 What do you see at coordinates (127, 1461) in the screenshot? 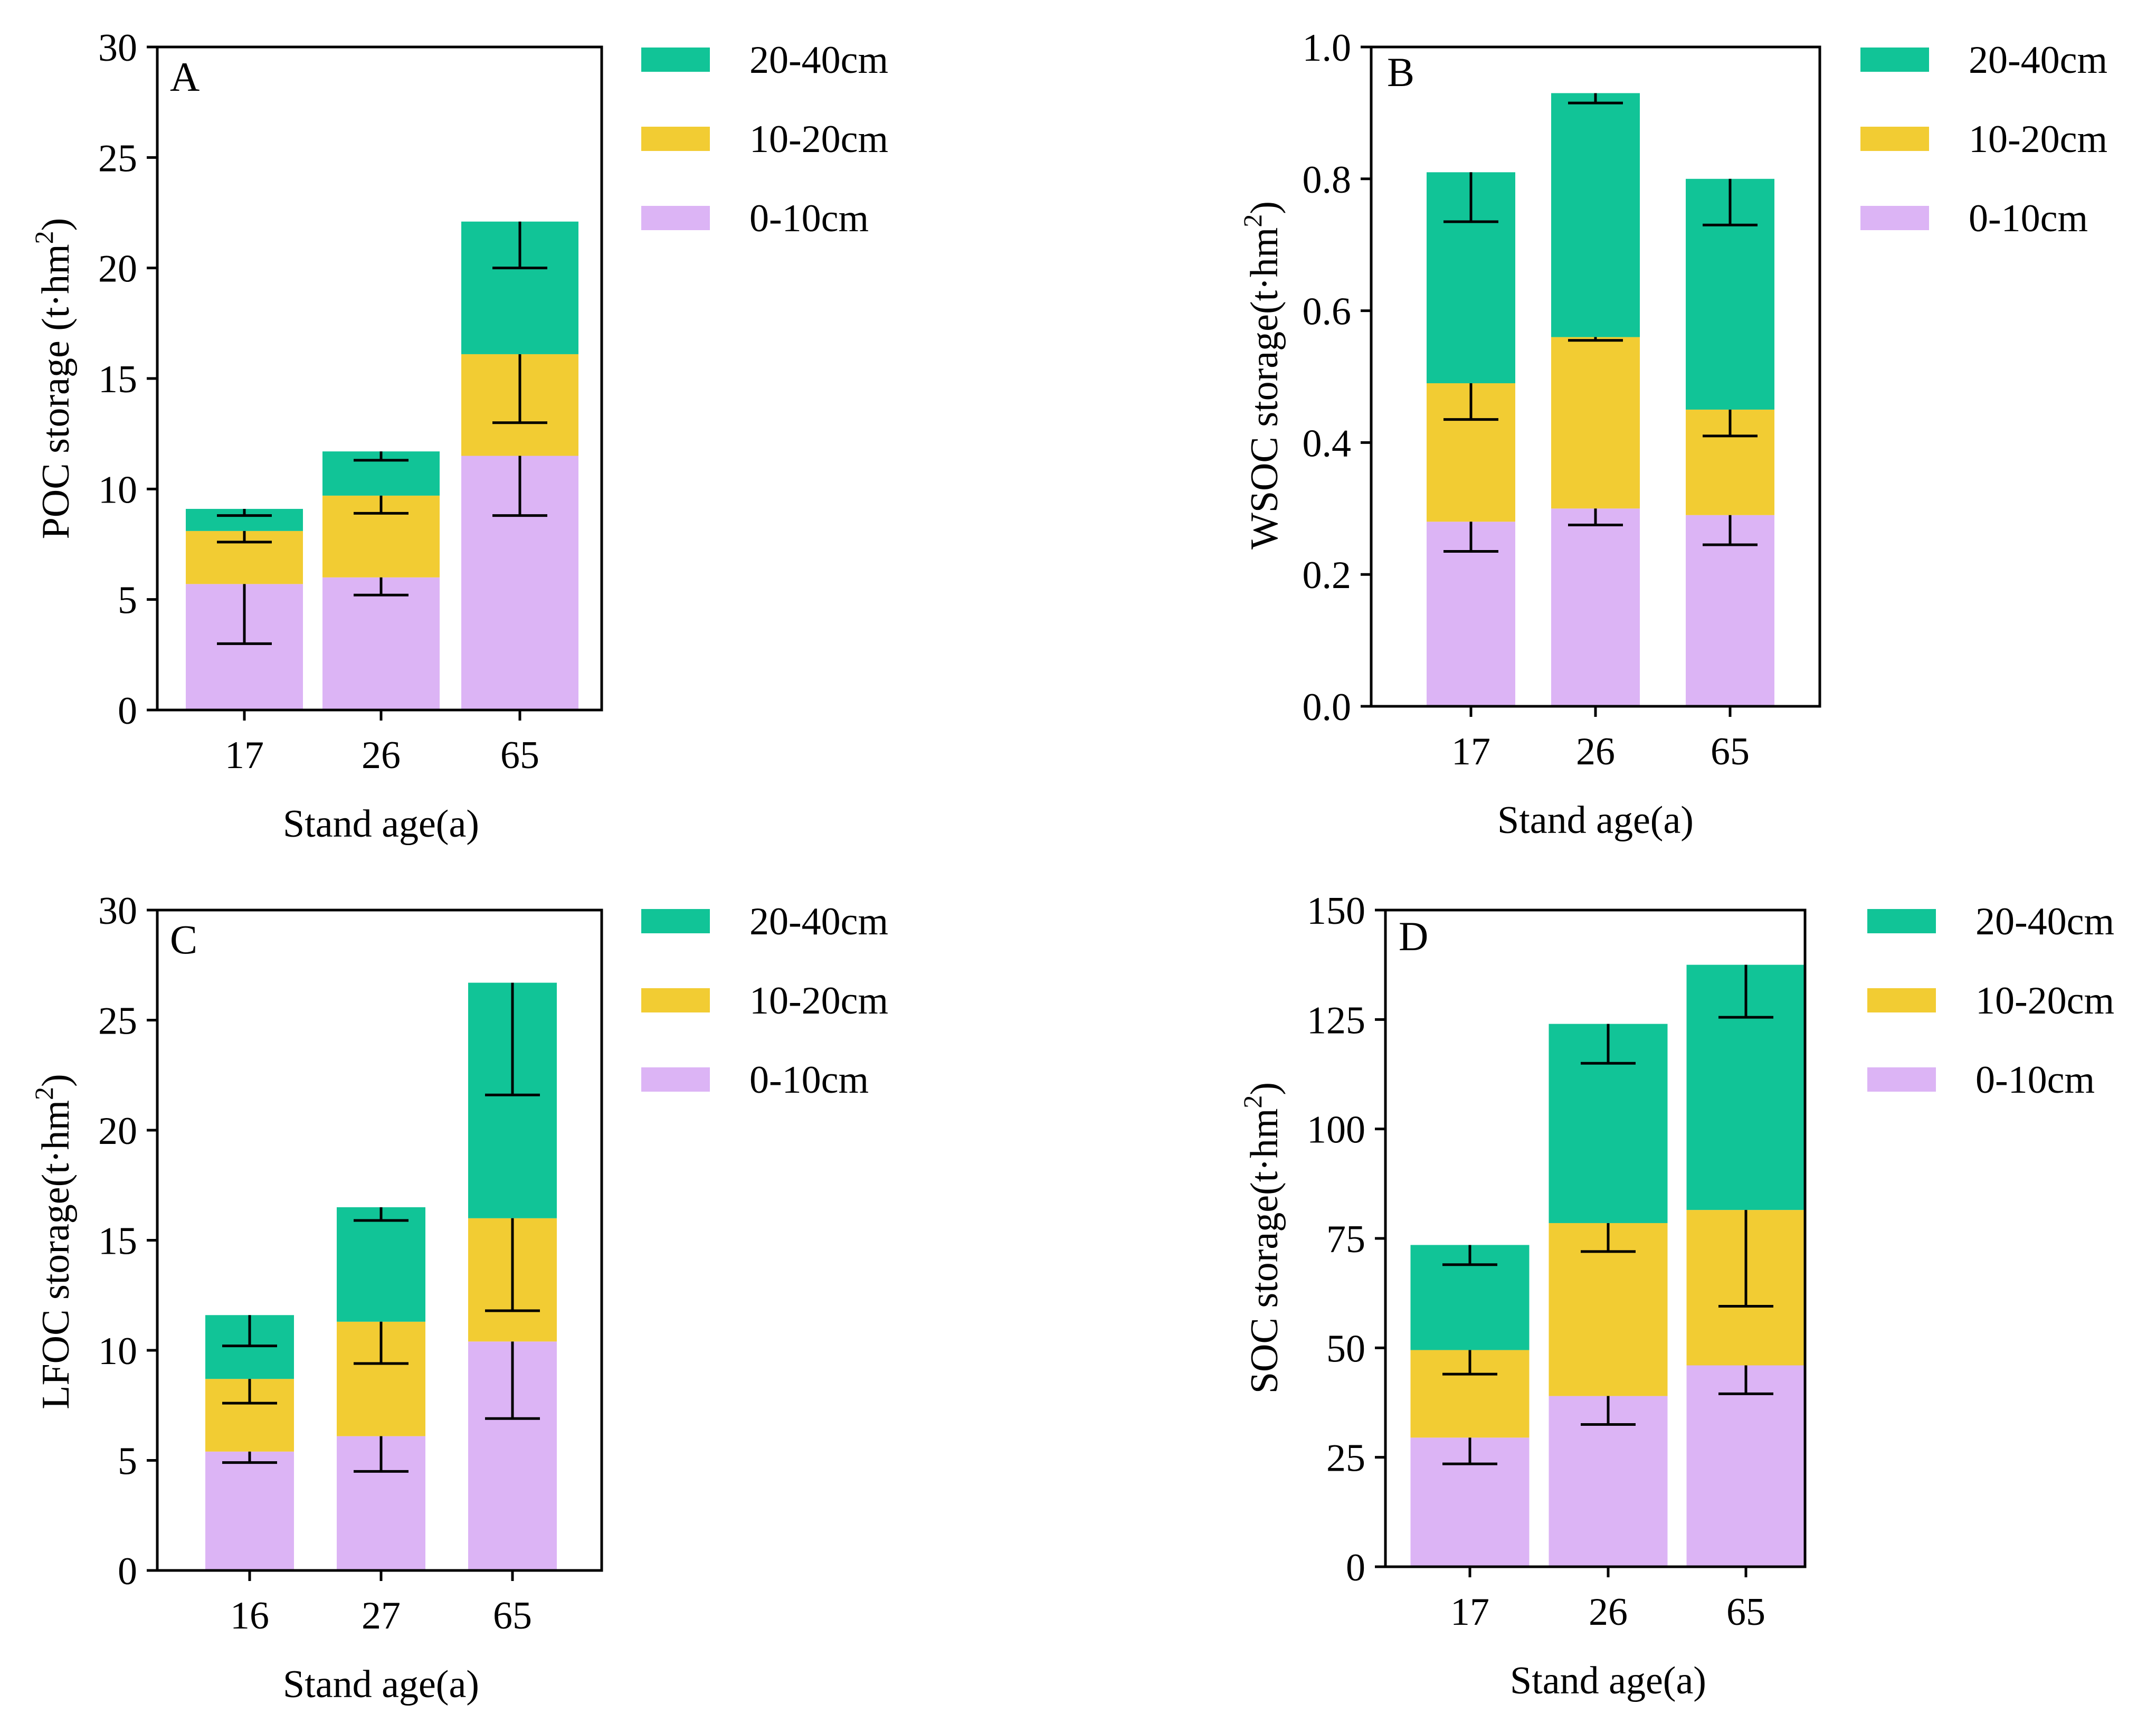
I see `panel-c-y-tick-label: 5` at bounding box center [127, 1461].